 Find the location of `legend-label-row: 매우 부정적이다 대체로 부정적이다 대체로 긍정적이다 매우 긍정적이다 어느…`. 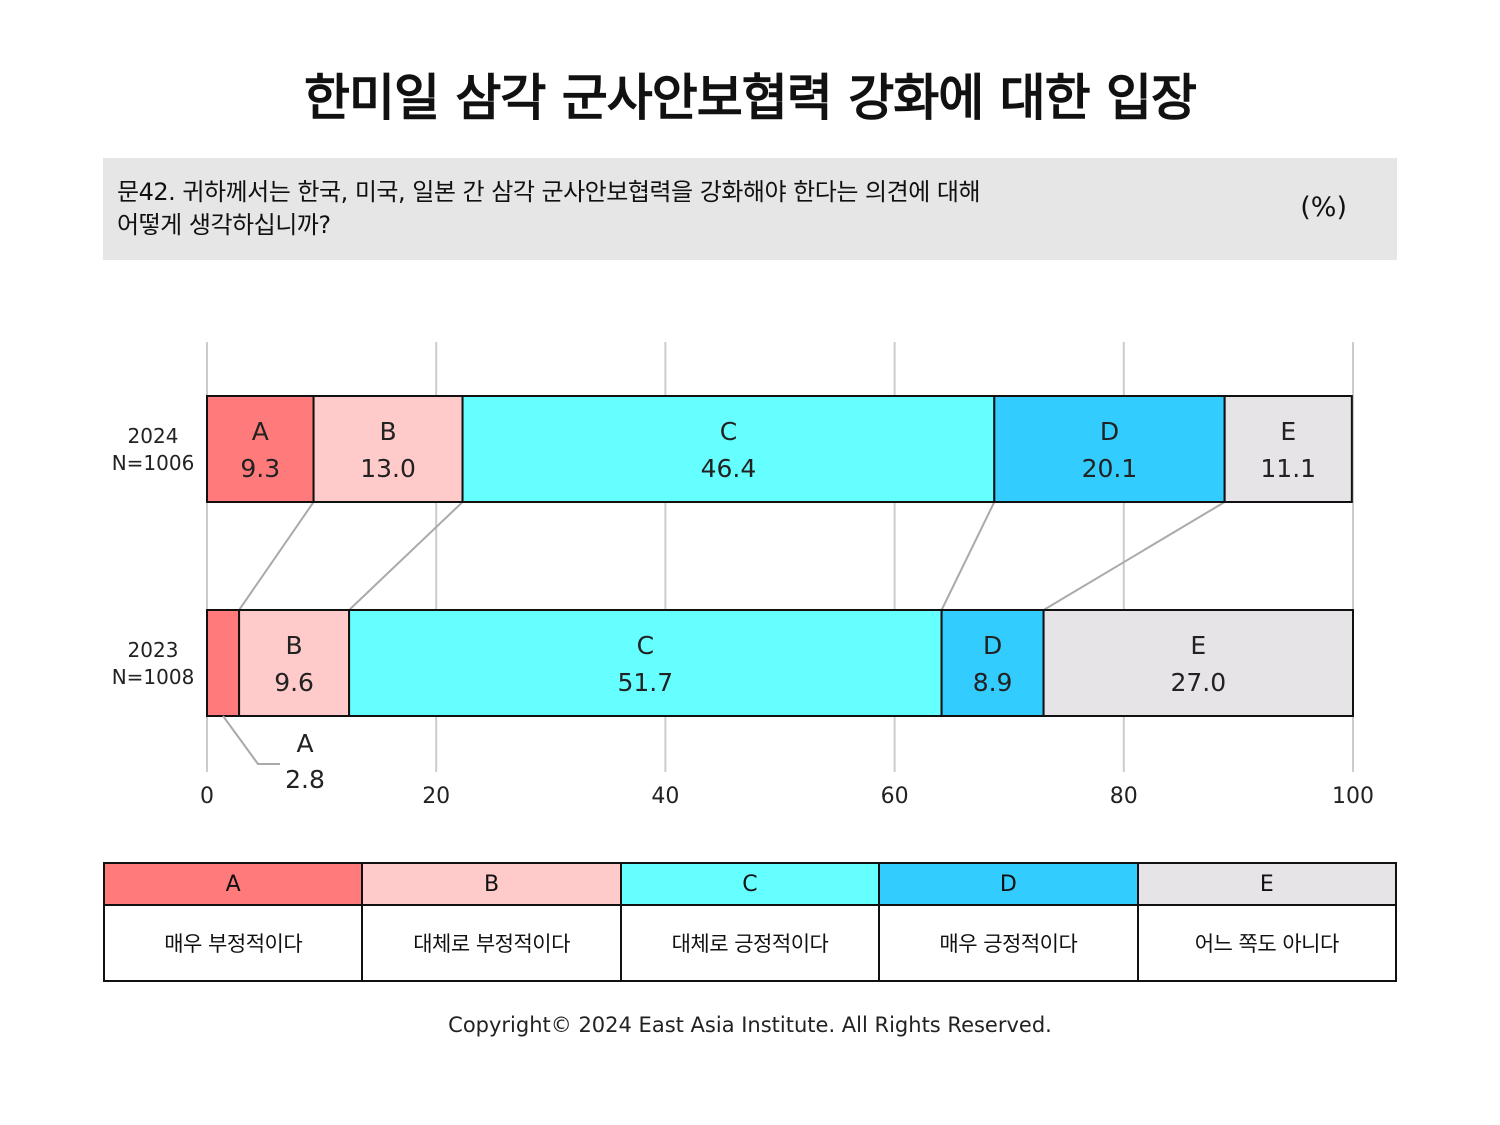

legend-label-row: 매우 부정적이다 대체로 부정적이다 대체로 긍정적이다 매우 긍정적이다 어느… is located at coordinates (750, 943).